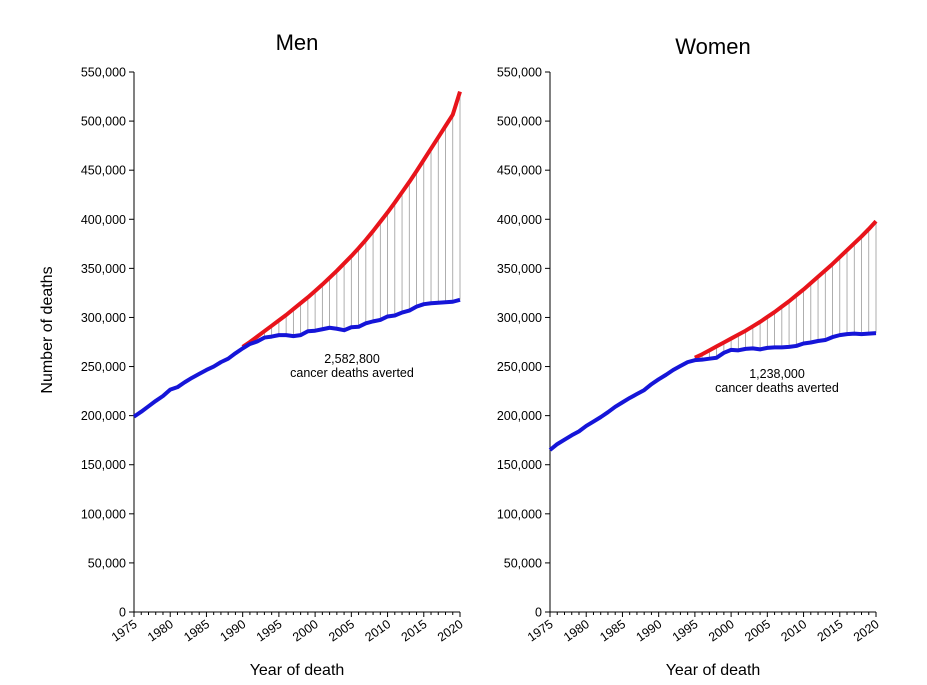  Describe the element at coordinates (712, 46) in the screenshot. I see `panel-title: Women` at that location.